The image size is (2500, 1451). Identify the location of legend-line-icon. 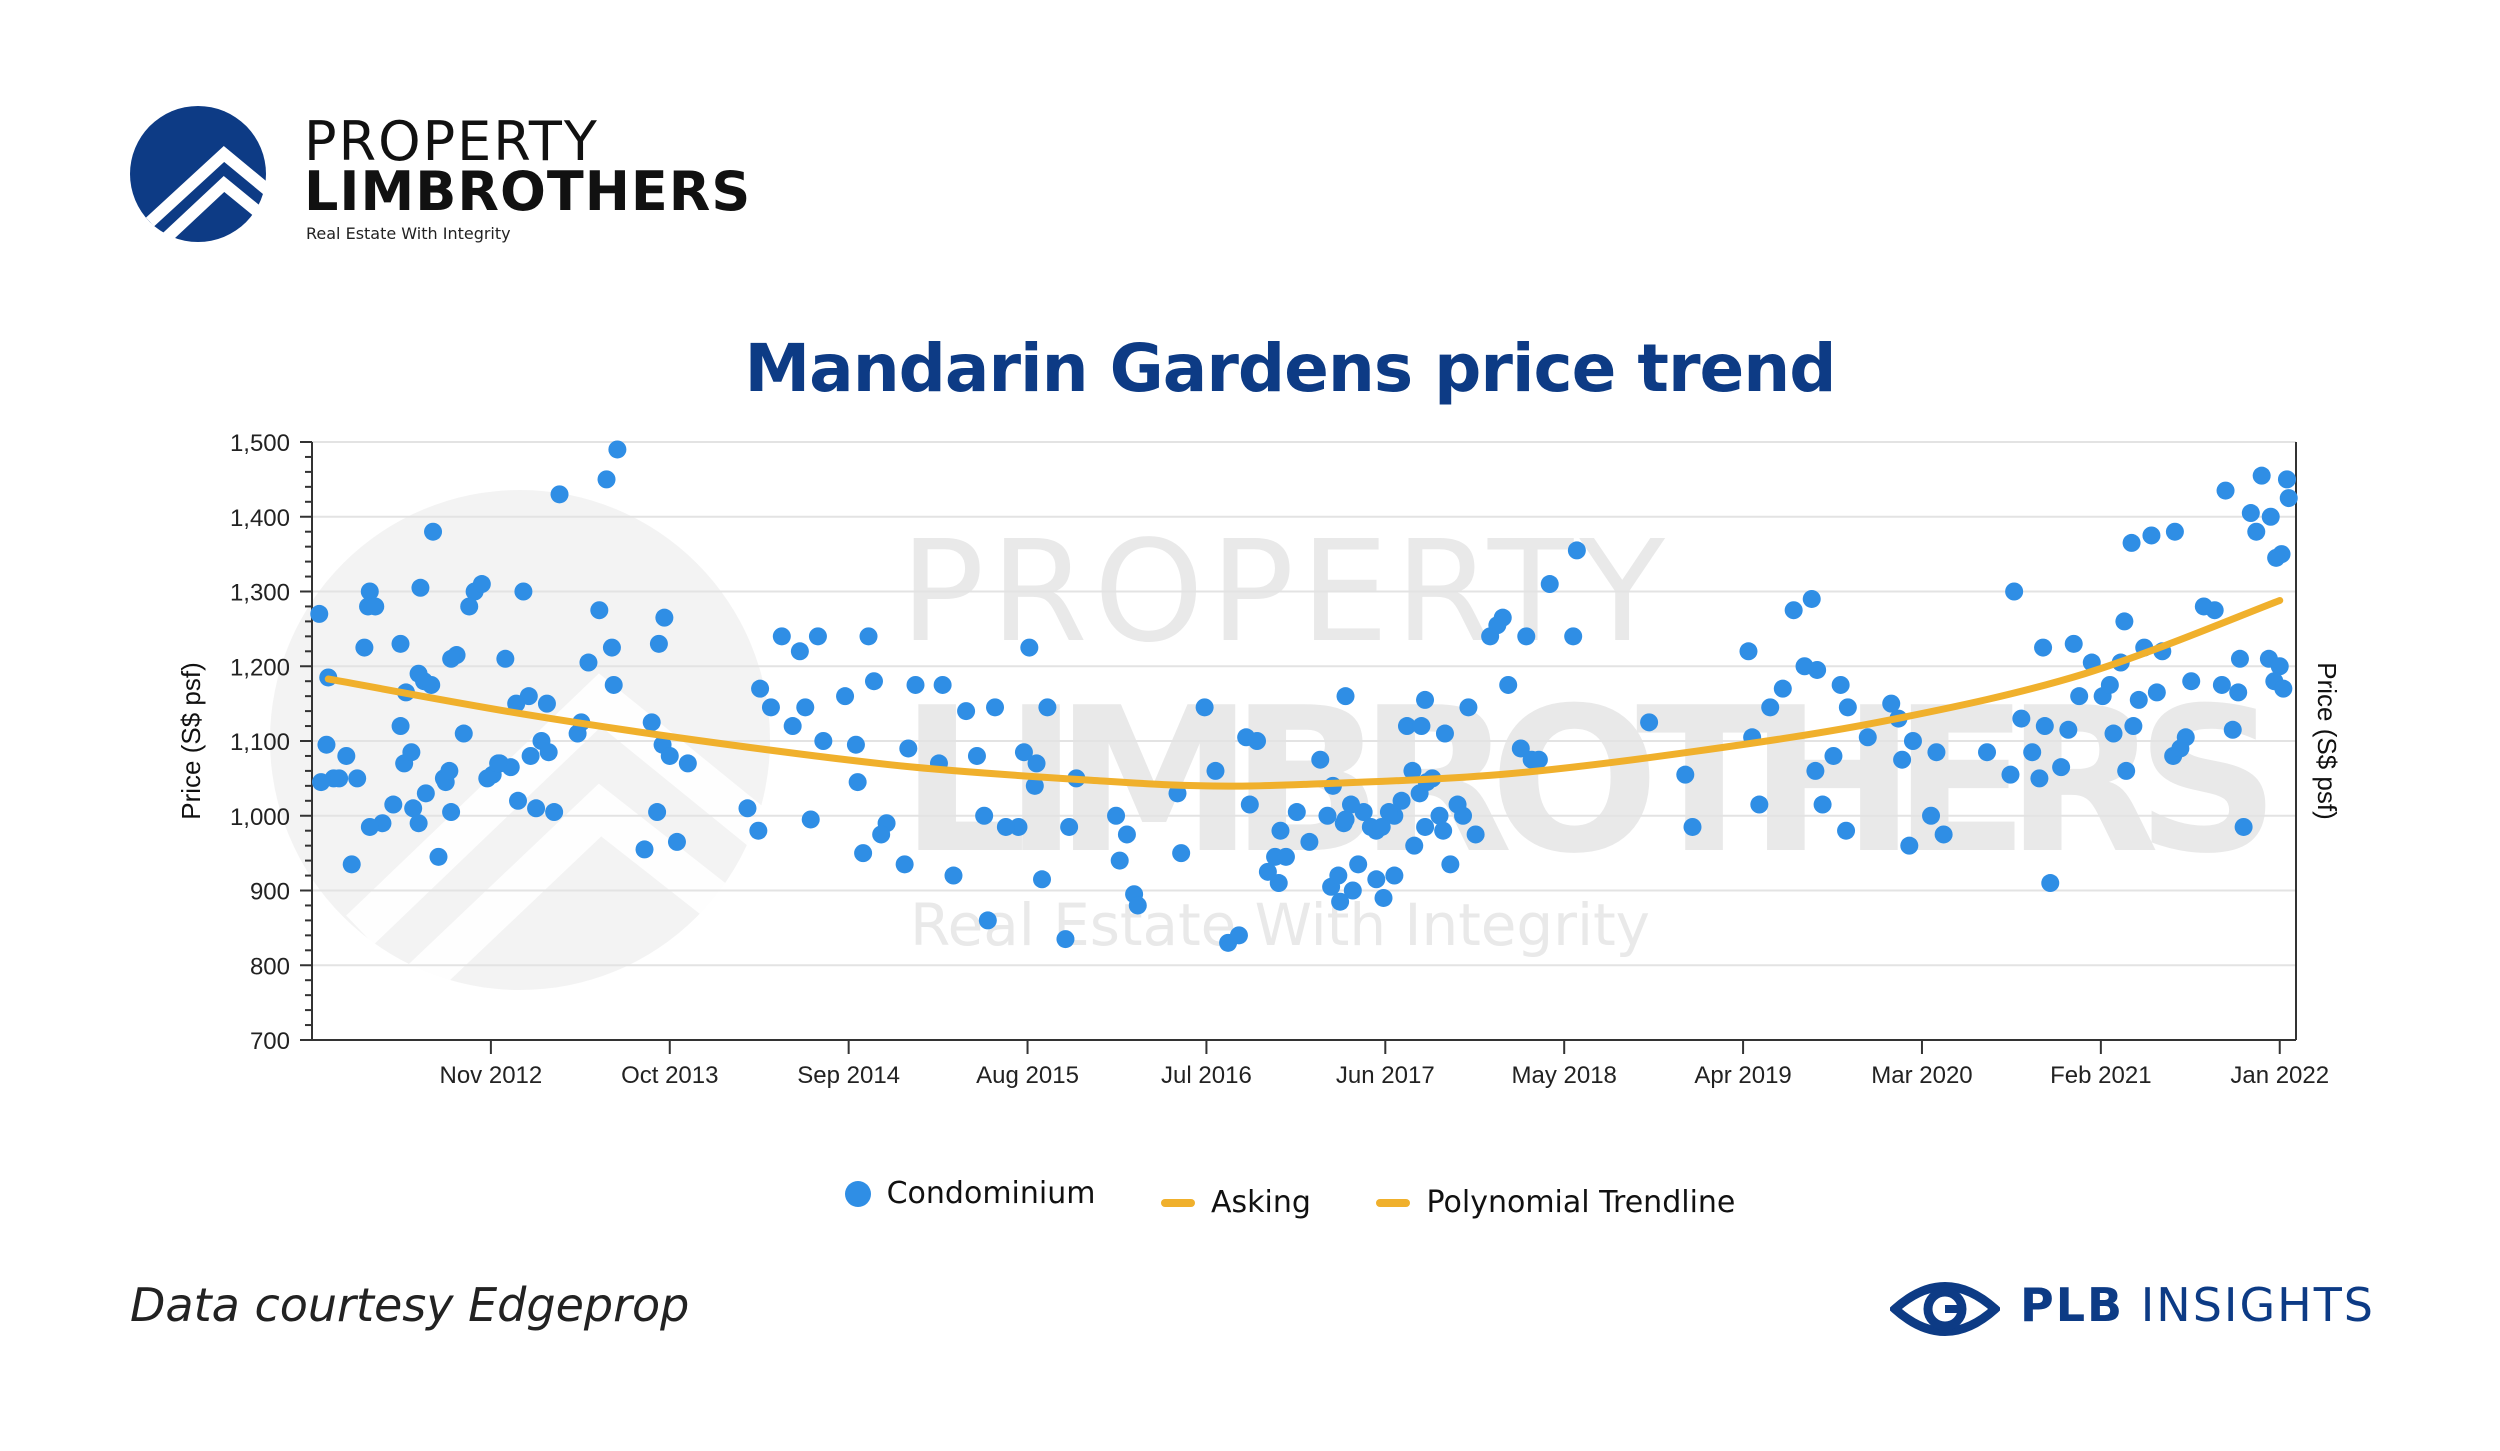
(1393, 1202).